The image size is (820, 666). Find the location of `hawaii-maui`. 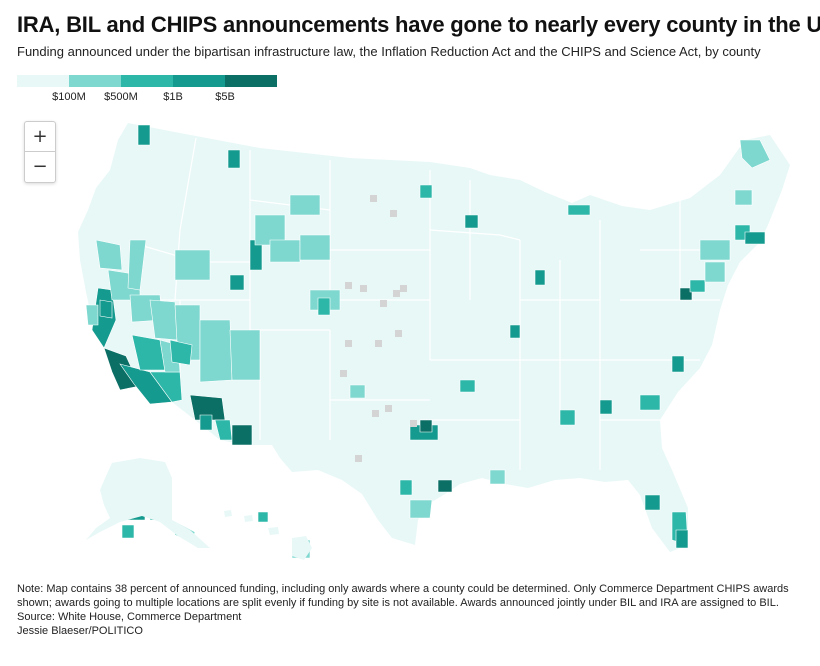

hawaii-maui is located at coordinates (273, 531).